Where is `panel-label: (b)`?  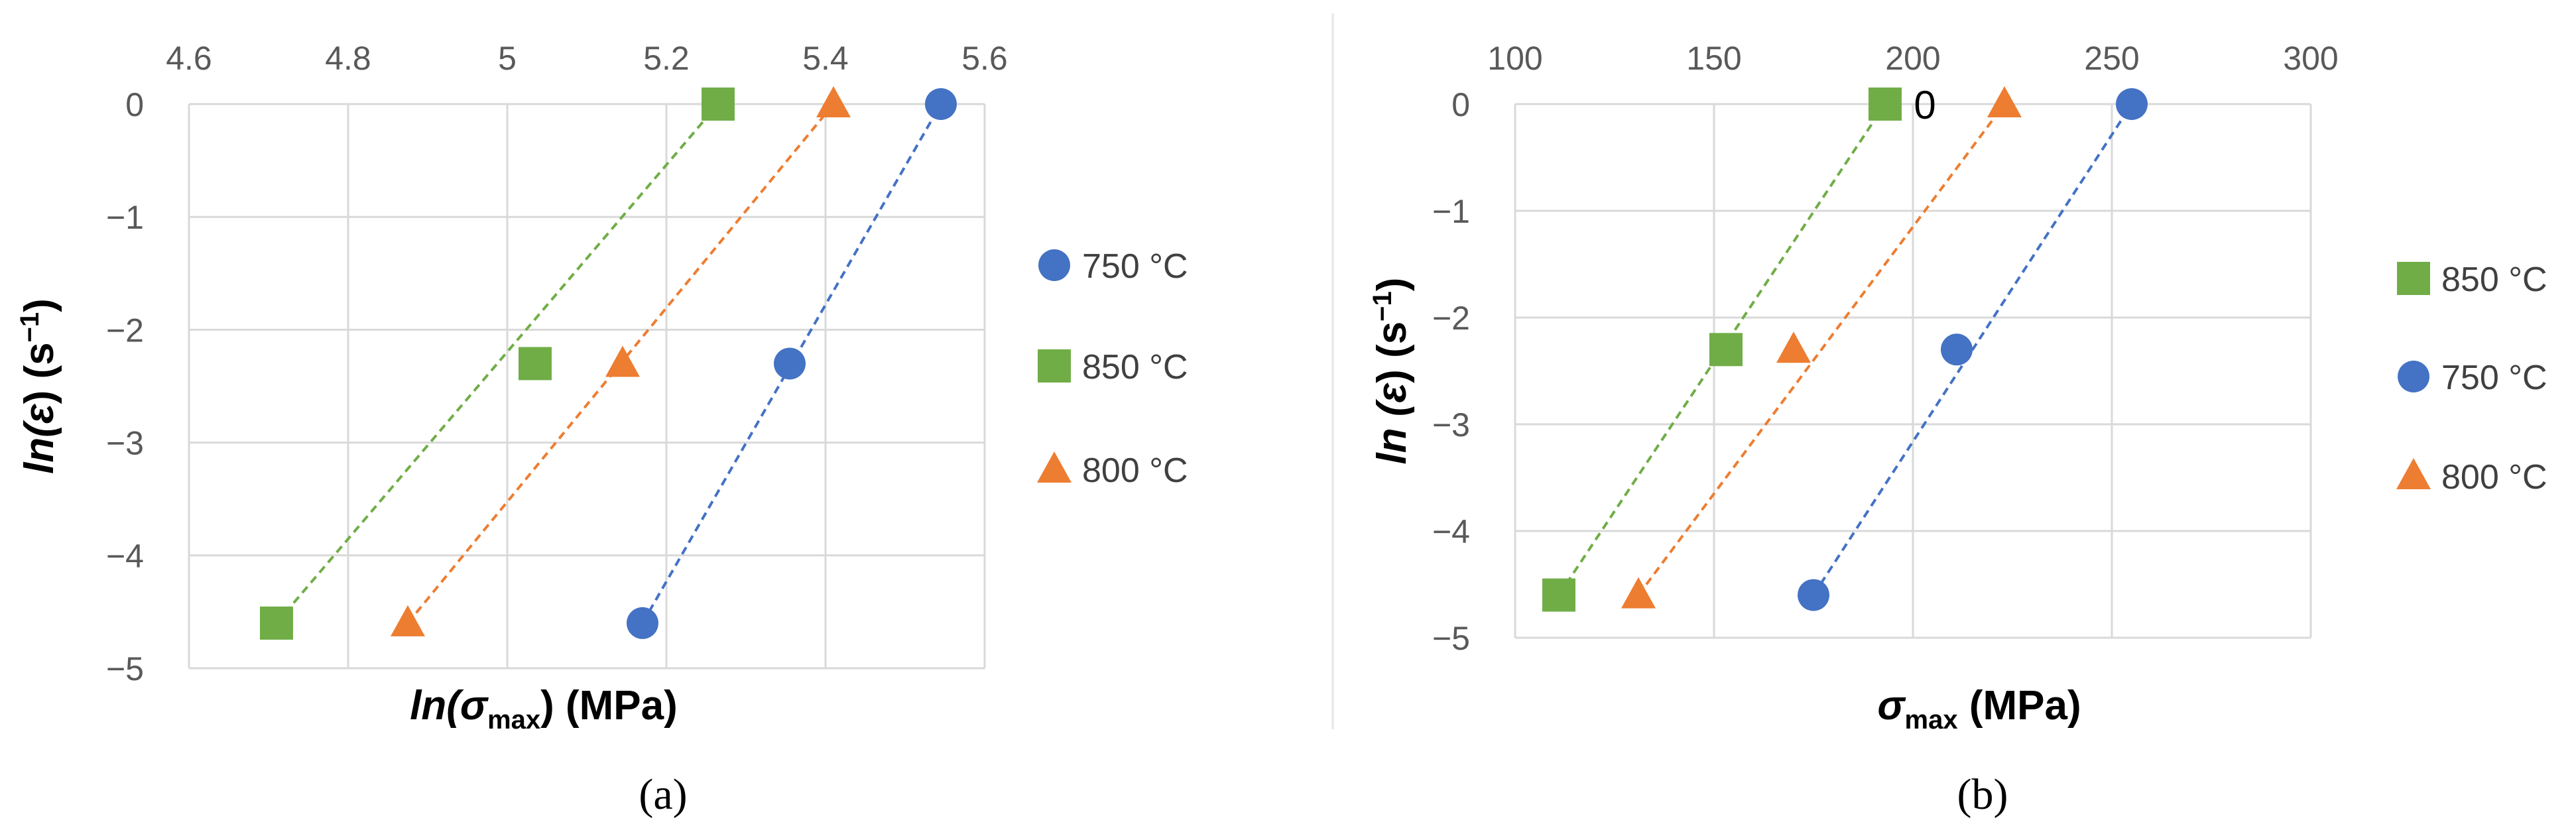 panel-label: (b) is located at coordinates (1982, 794).